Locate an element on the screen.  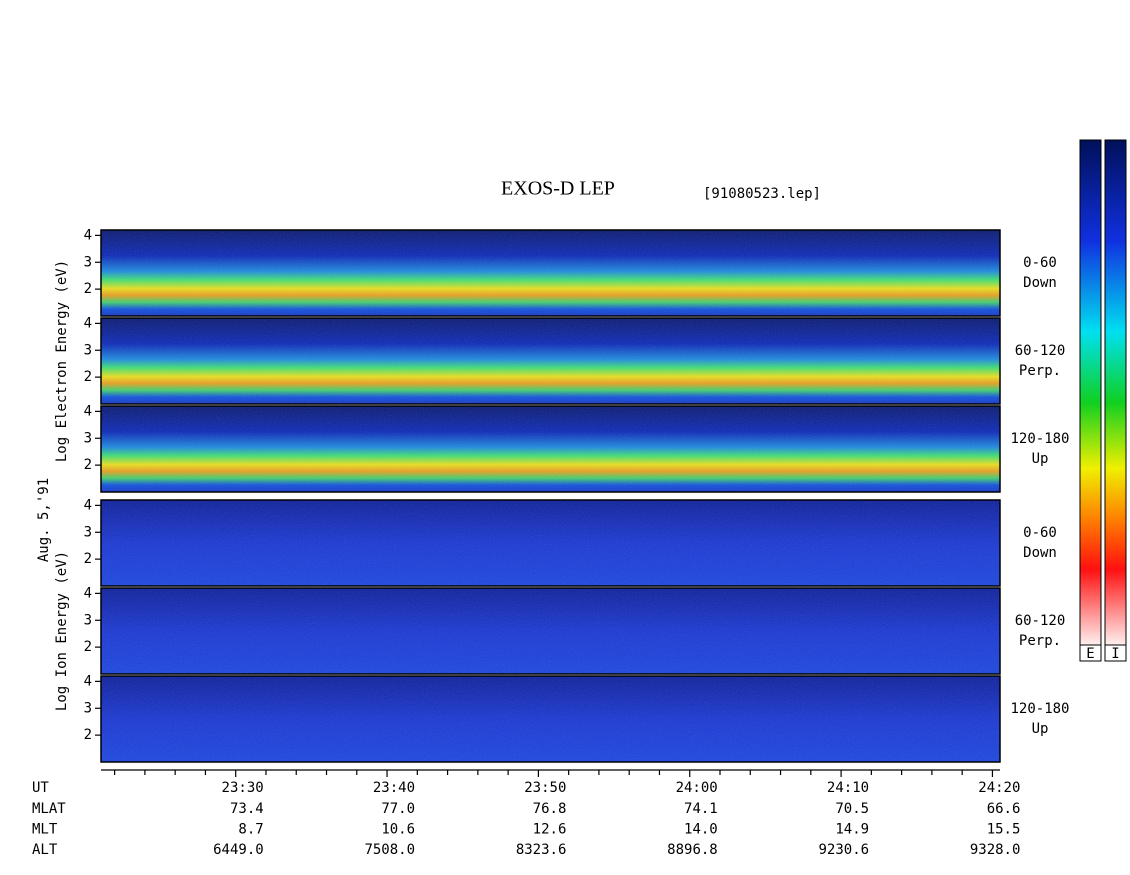
ephemeris-value: 8896.8 is located at coordinates (692, 850).